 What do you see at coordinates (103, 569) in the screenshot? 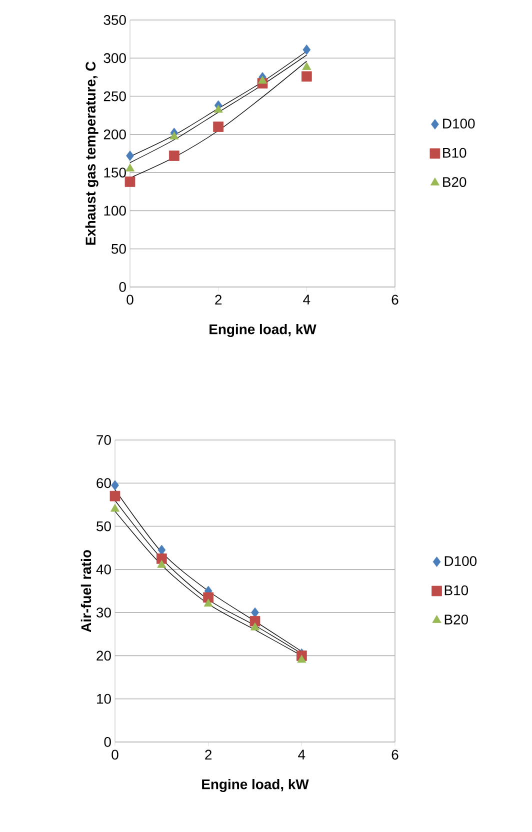
I see `y-tick-label: 40` at bounding box center [103, 569].